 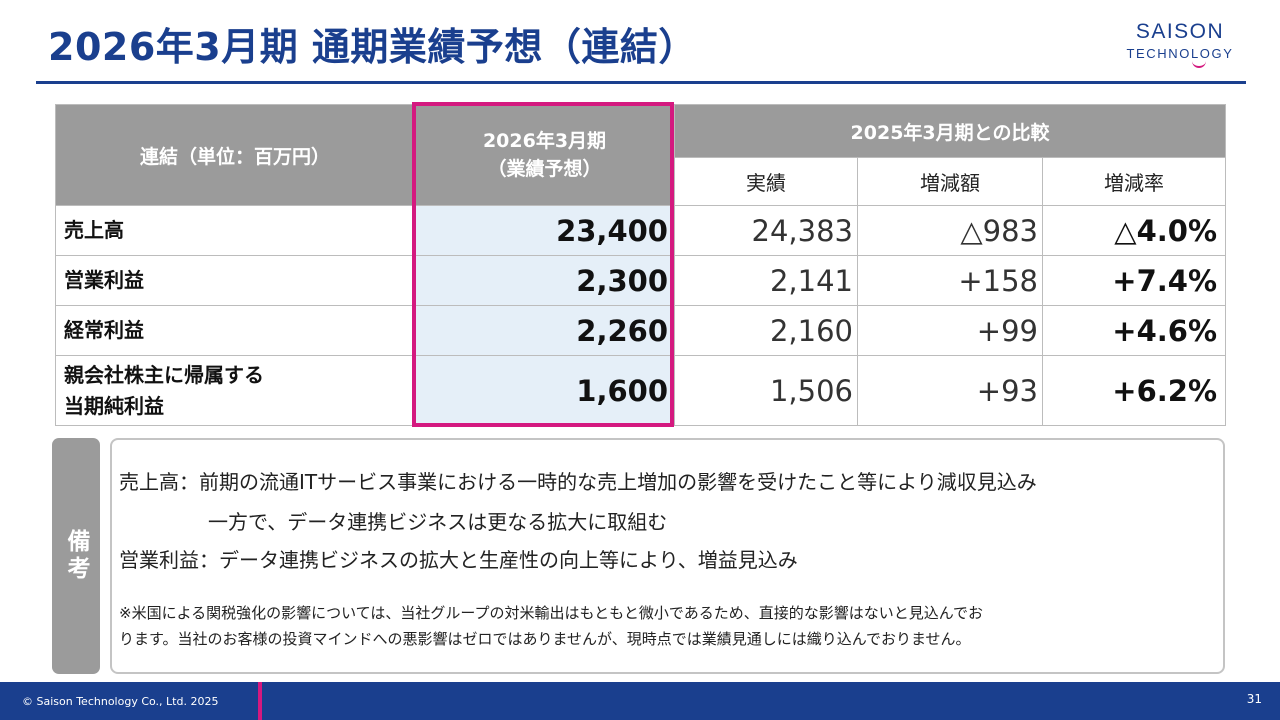 What do you see at coordinates (544, 390) in the screenshot?
I see `forecast-value: 1,600` at bounding box center [544, 390].